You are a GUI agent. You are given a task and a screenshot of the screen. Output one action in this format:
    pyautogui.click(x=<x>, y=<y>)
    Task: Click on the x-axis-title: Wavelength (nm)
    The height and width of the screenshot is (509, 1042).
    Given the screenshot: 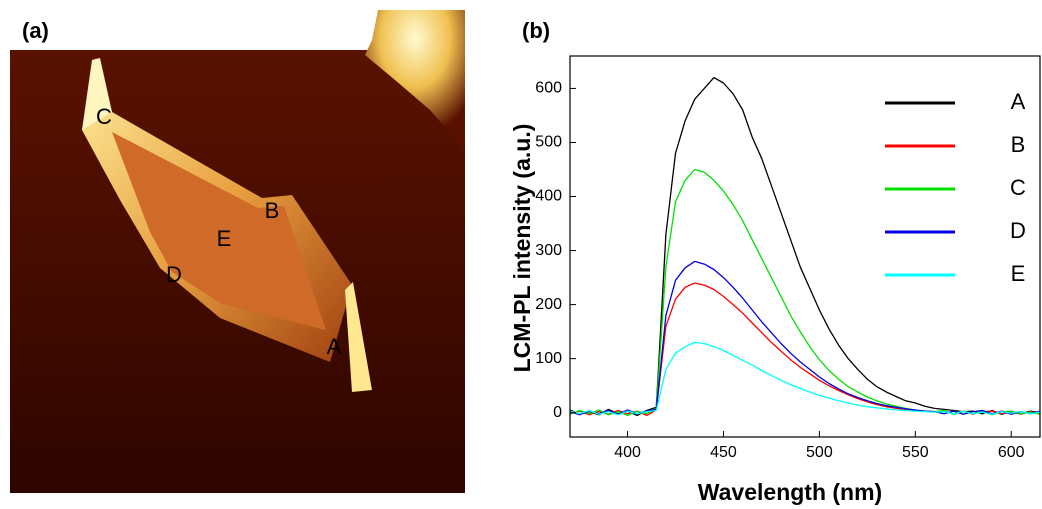 What is the action you would take?
    pyautogui.click(x=790, y=492)
    